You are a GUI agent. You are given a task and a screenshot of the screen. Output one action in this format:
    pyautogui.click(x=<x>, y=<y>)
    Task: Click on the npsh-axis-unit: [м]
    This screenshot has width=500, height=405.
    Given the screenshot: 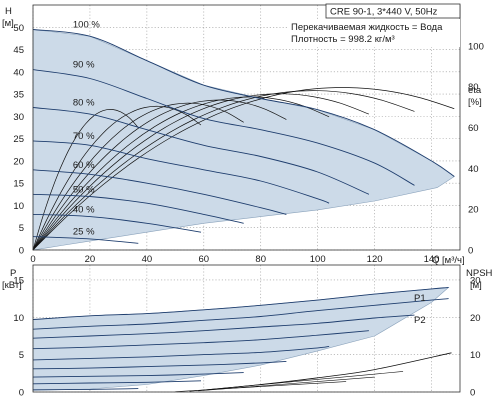 What is the action you would take?
    pyautogui.click(x=476, y=285)
    